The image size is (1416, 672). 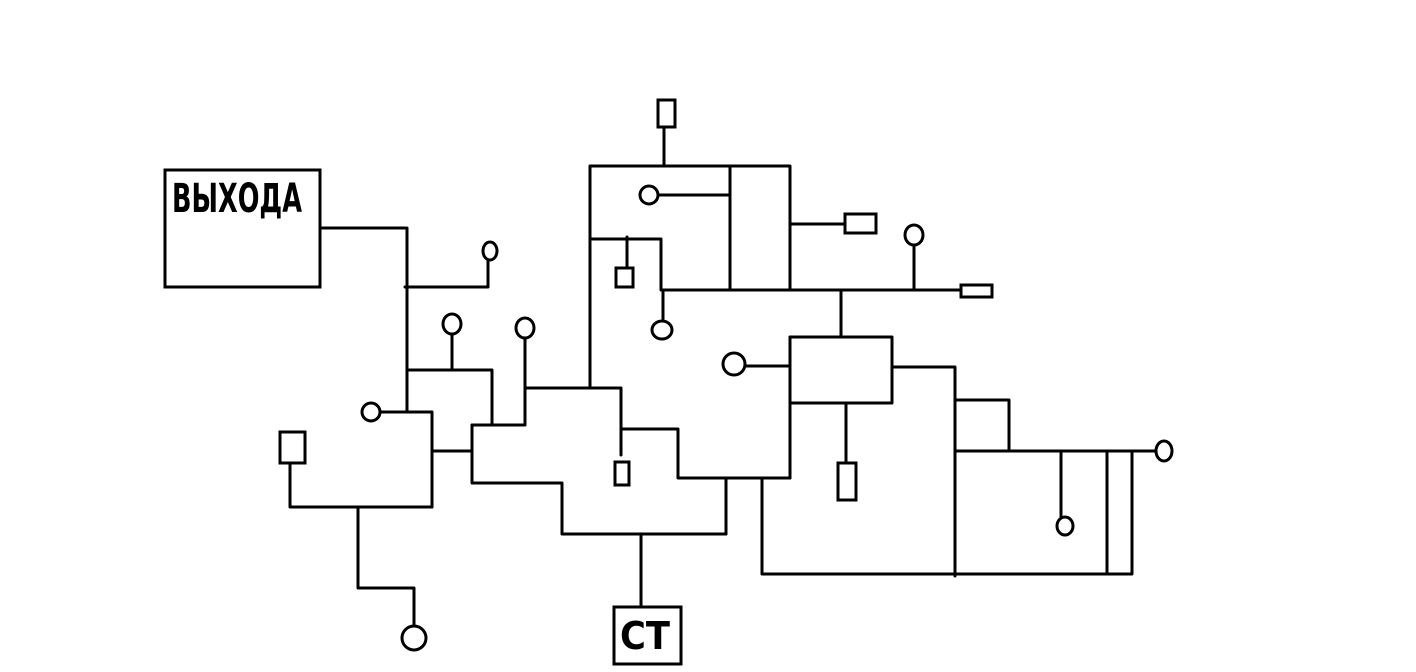 I want to click on exit-box-label: ВЫХОДА, so click(x=237, y=199).